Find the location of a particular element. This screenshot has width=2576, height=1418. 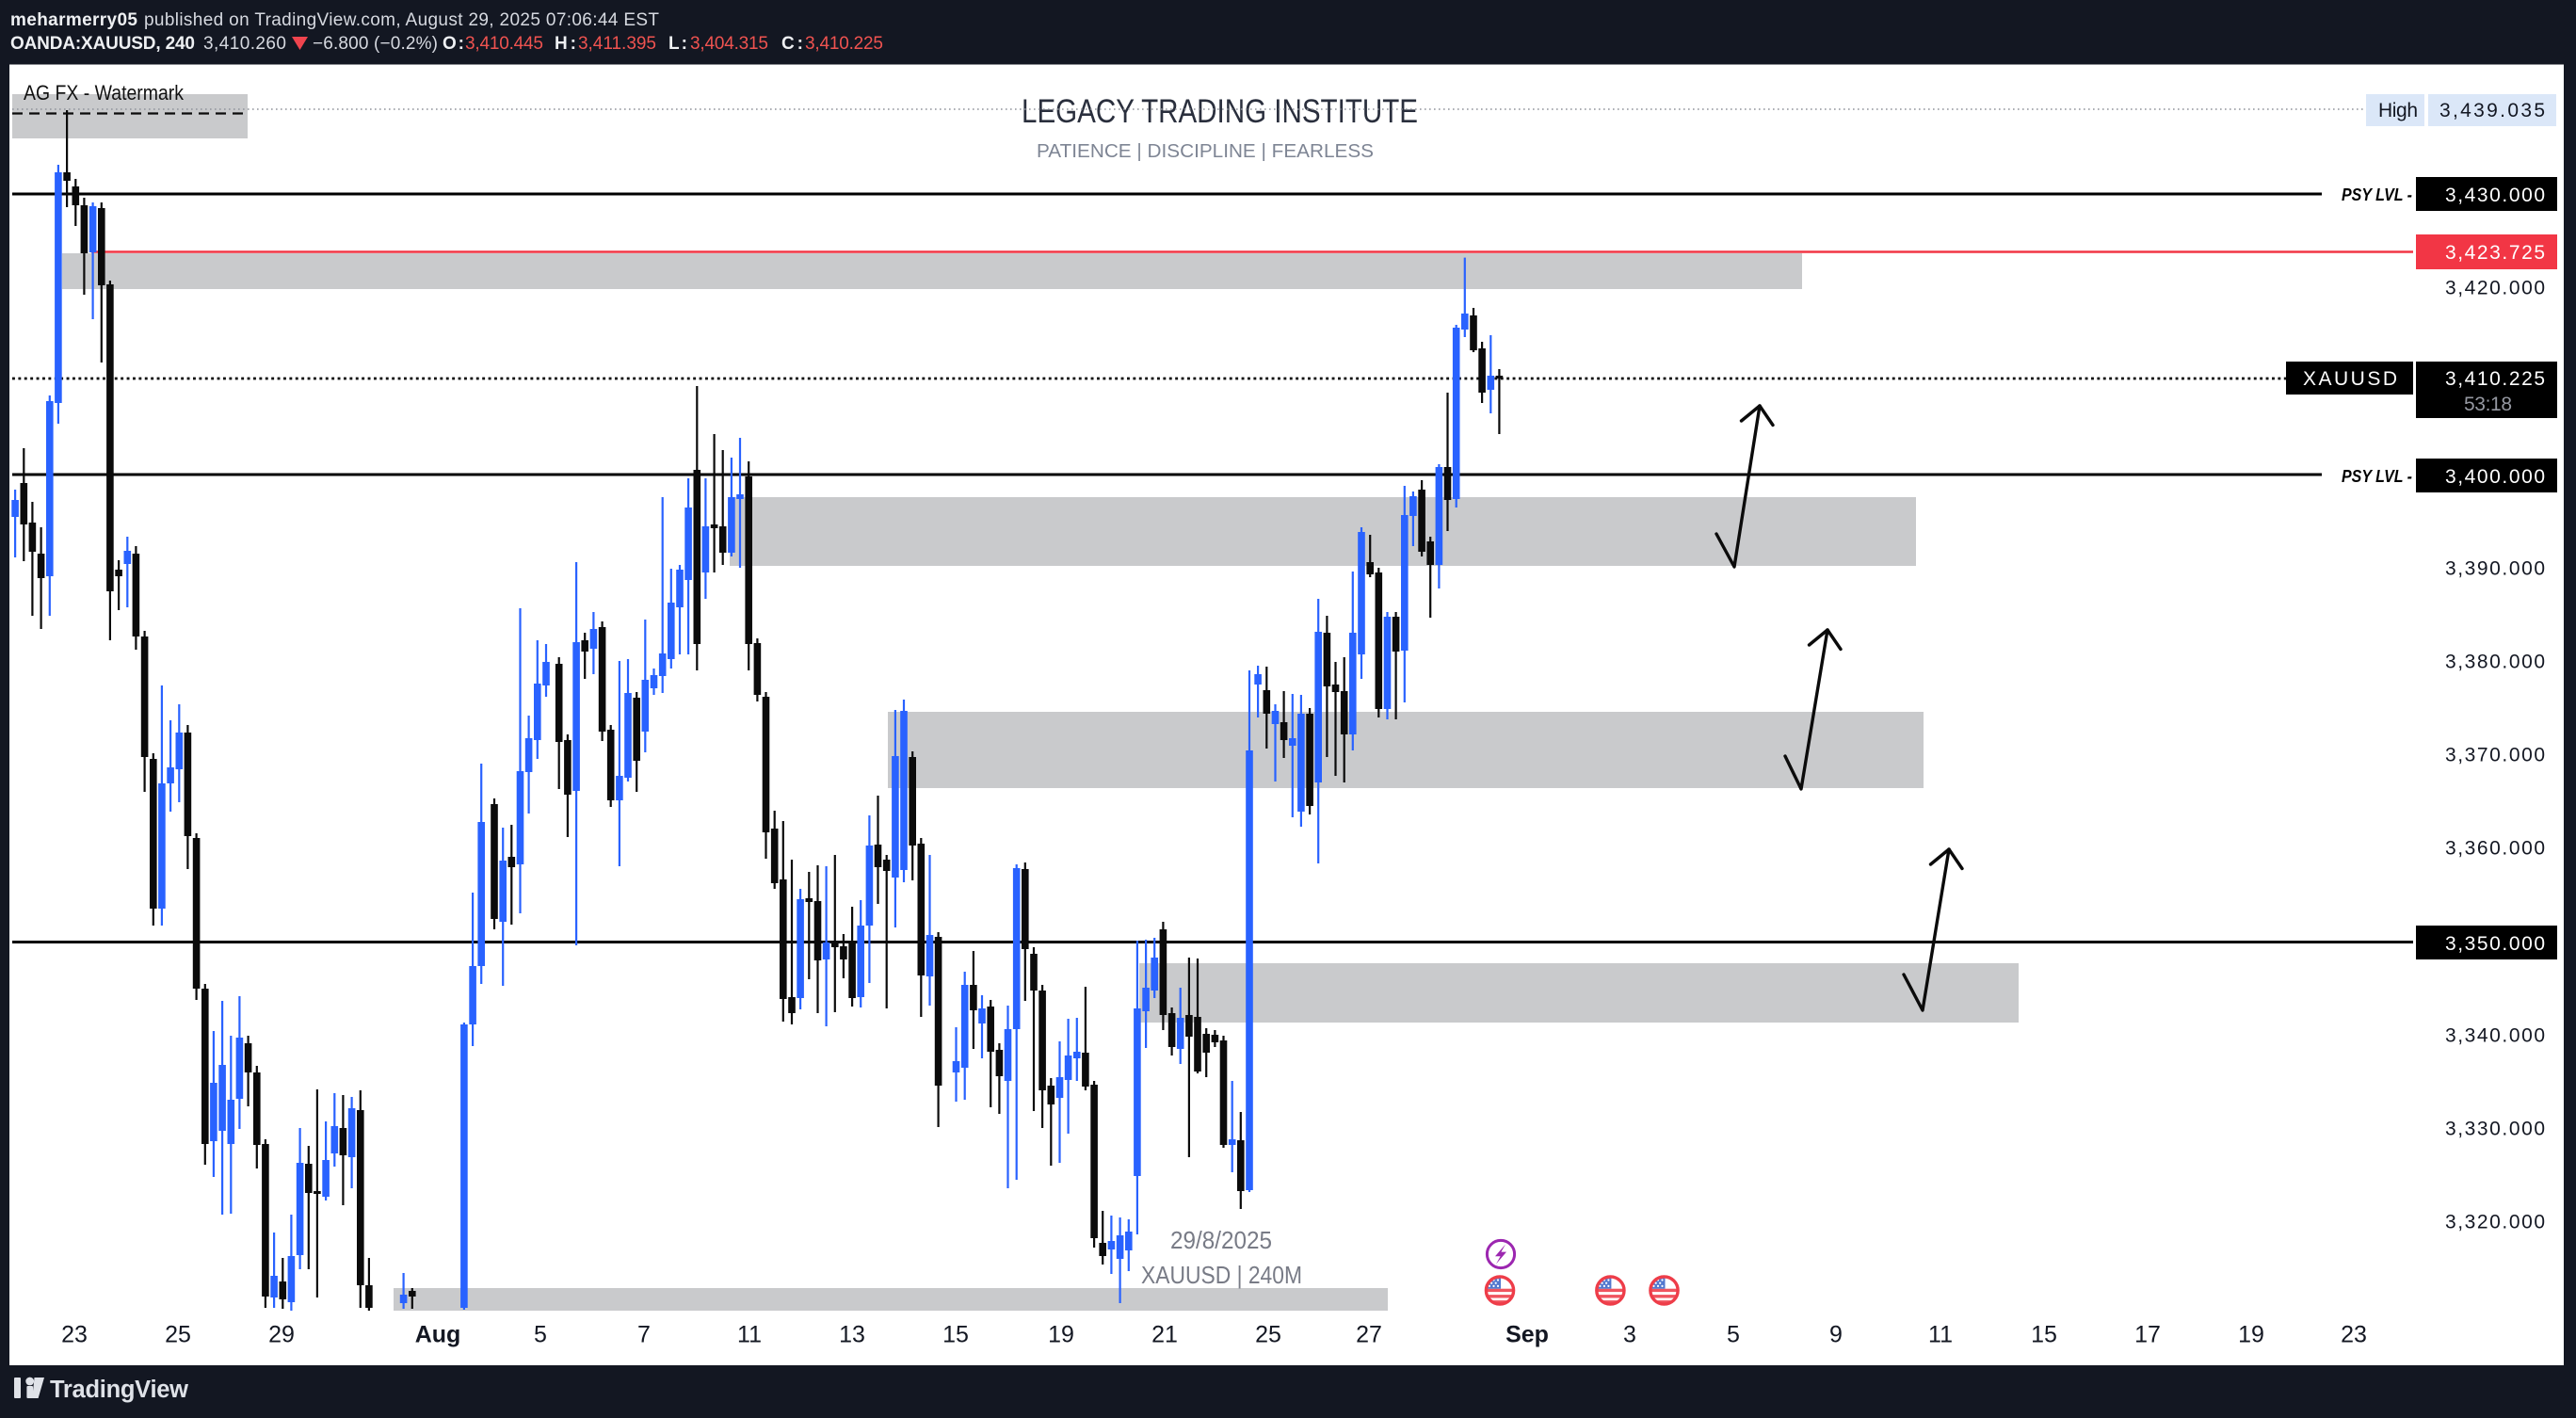

svg-text: 3,330.000 is located at coordinates (2495, 1129).